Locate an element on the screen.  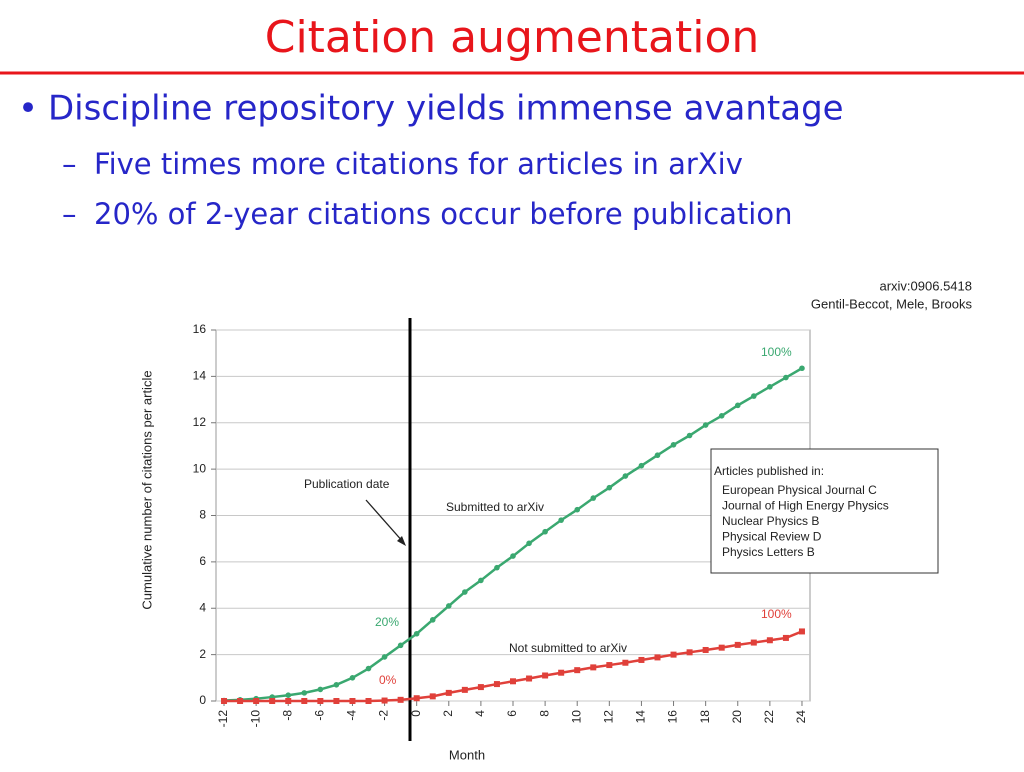
annotation: 0% is located at coordinates (388, 680).